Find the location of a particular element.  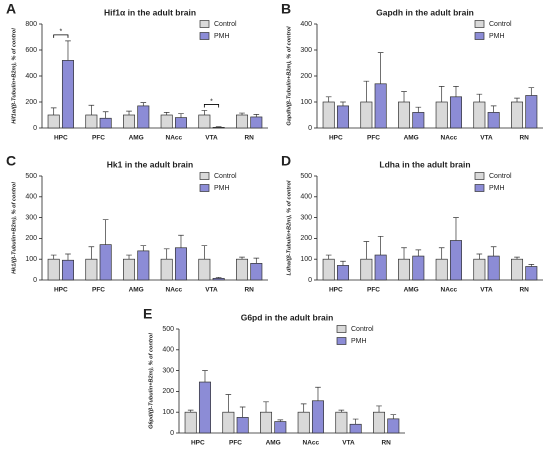

y-axis-label: G6pd/(β-Tubulin+B2m), % of control is located at coordinates (151, 381).